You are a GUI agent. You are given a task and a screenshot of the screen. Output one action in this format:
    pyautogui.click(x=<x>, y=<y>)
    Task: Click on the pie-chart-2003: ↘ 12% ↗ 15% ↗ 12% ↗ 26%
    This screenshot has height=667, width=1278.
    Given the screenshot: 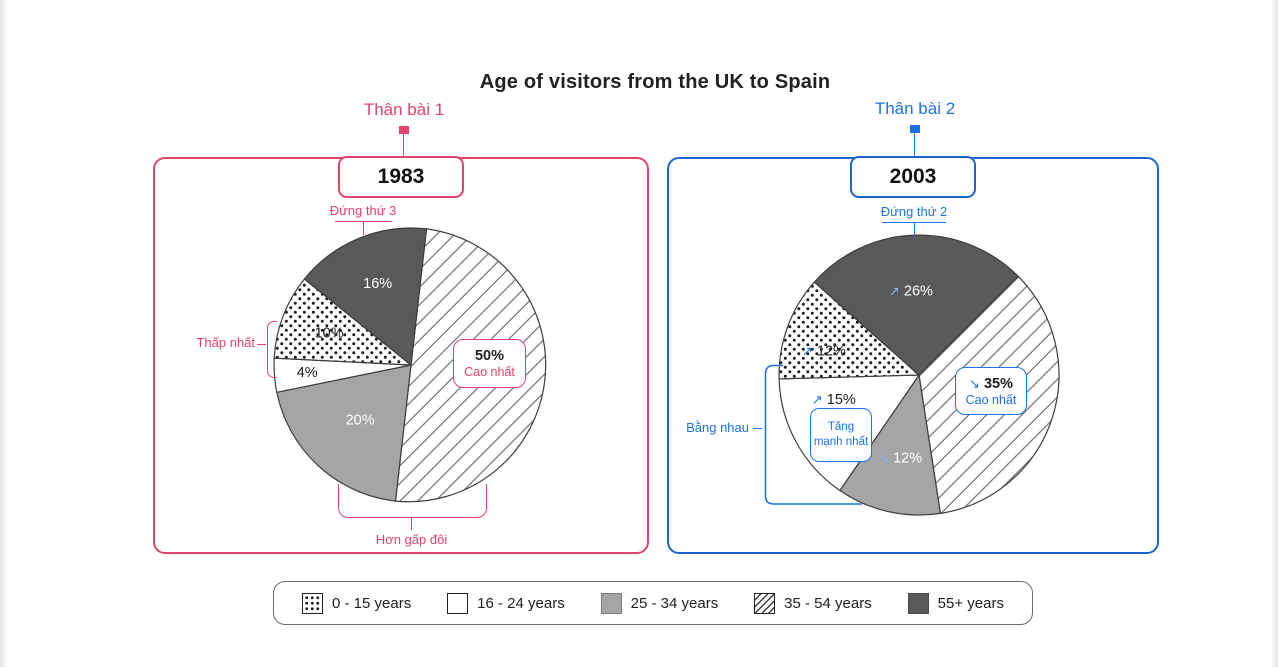 What is the action you would take?
    pyautogui.click(x=919, y=377)
    